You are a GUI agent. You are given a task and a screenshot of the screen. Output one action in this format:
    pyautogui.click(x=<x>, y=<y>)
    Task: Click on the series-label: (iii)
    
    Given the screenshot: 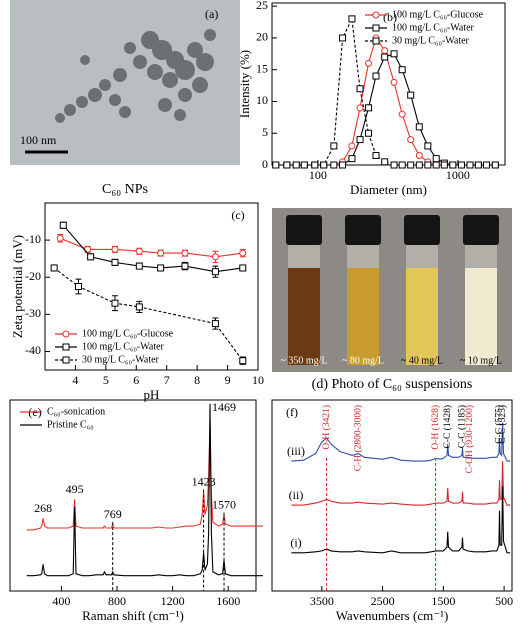 What is the action you would take?
    pyautogui.click(x=296, y=451)
    